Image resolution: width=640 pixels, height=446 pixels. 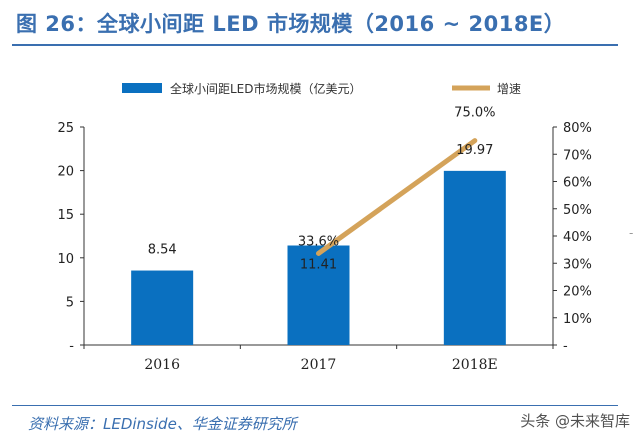 What do you see at coordinates (65, 259) in the screenshot?
I see `left-tick-label: 10` at bounding box center [65, 259].